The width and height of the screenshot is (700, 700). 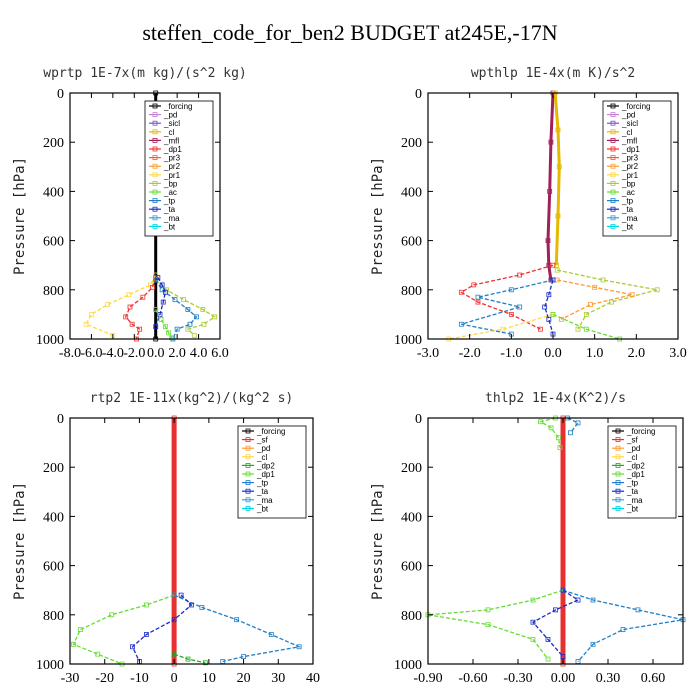 I want to click on x-tick-label: -4.0, so click(x=113, y=353).